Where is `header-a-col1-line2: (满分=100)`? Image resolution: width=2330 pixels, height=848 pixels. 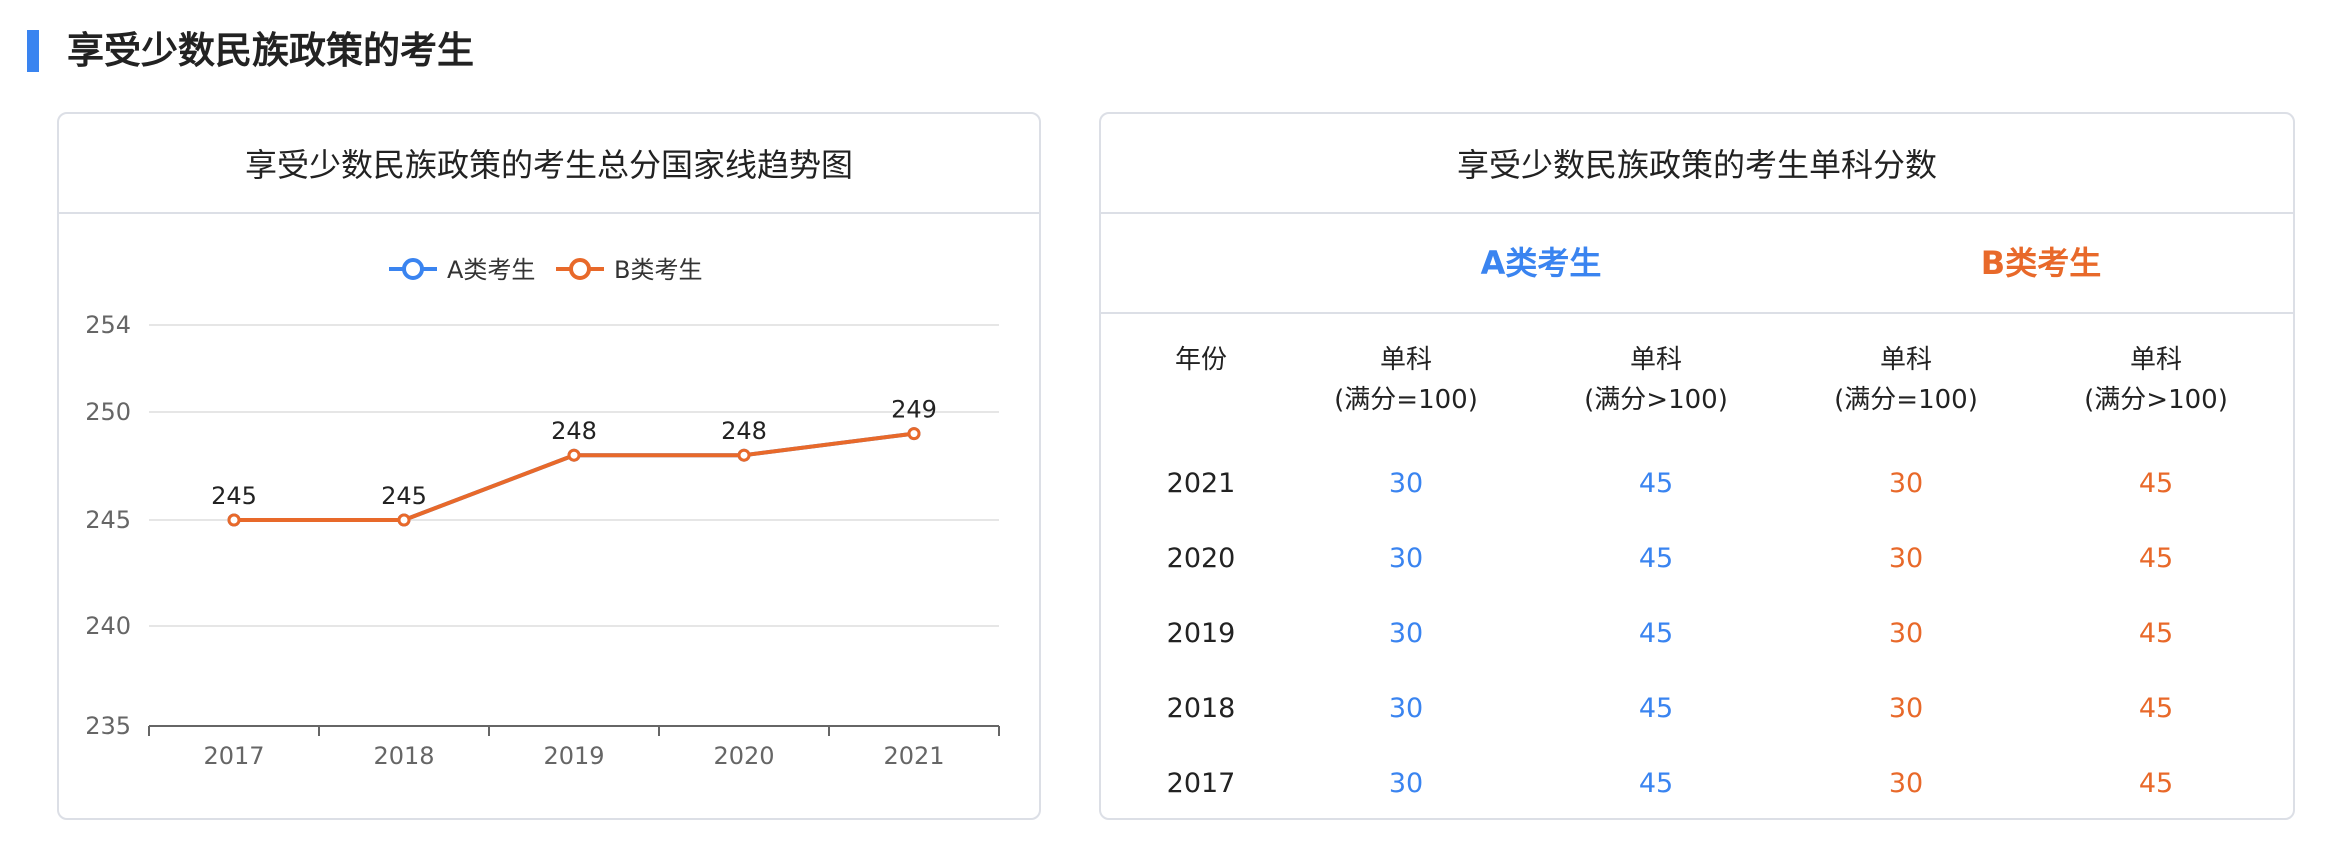 header-a-col1-line2: (满分=100) is located at coordinates (1406, 400).